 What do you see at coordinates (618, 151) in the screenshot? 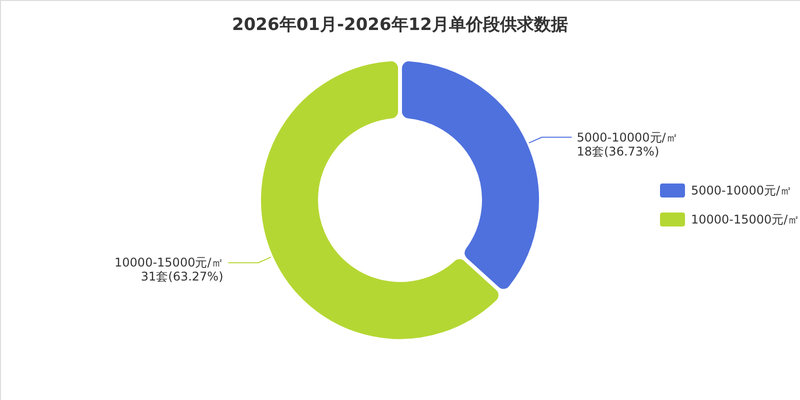
I see `data-label: 18套(36.73%)` at bounding box center [618, 151].